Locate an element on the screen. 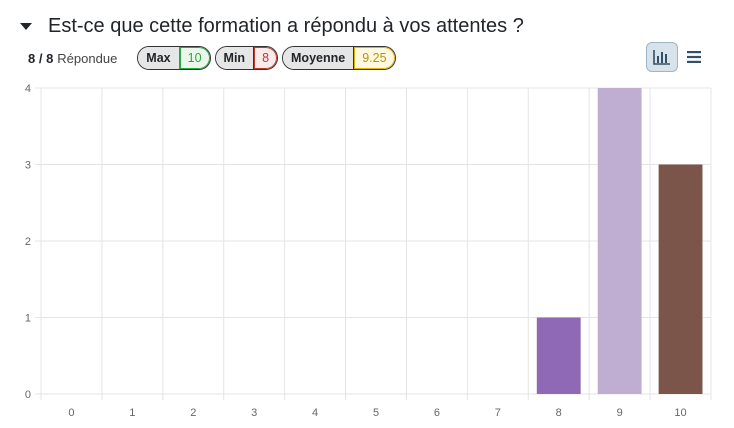 This screenshot has height=428, width=734. y-tick-label: 2 is located at coordinates (28, 242).